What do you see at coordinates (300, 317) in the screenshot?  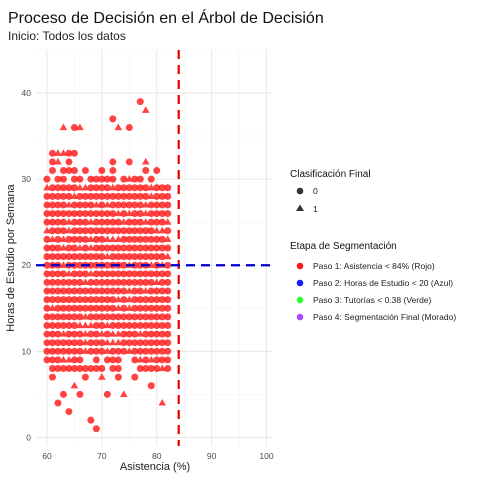 I see `legend-swatch-step4` at bounding box center [300, 317].